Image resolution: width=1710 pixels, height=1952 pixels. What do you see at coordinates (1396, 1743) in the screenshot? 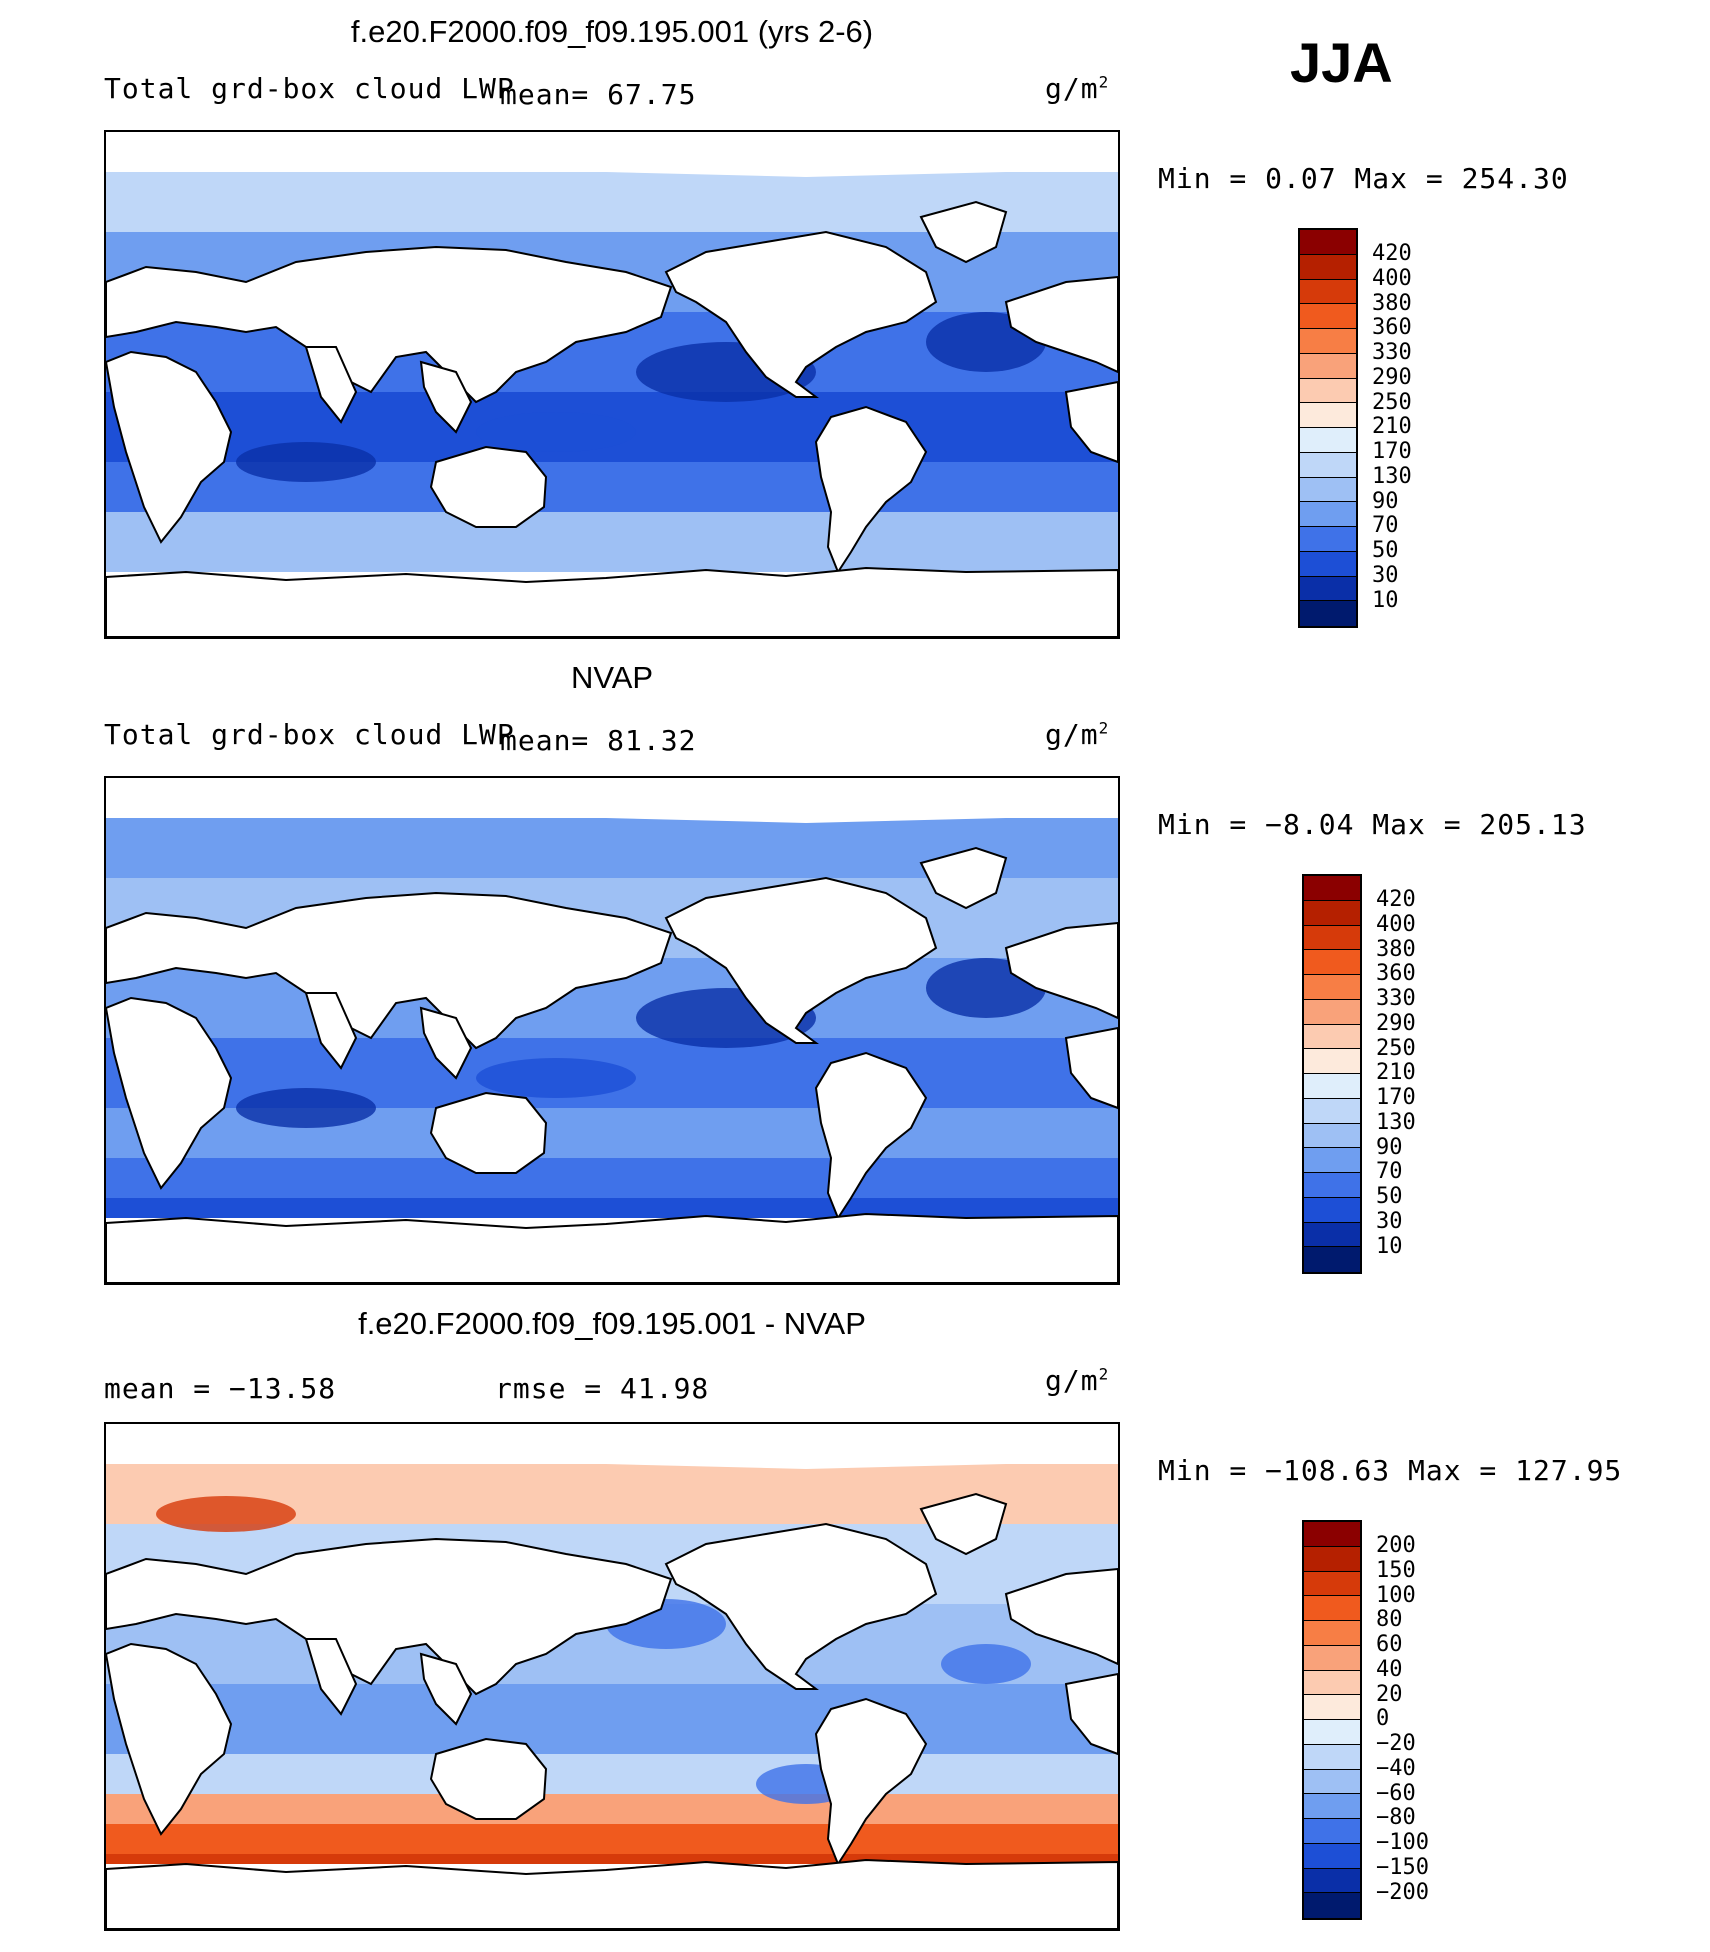
I see `colorbar-tick-label: −20` at bounding box center [1396, 1743].